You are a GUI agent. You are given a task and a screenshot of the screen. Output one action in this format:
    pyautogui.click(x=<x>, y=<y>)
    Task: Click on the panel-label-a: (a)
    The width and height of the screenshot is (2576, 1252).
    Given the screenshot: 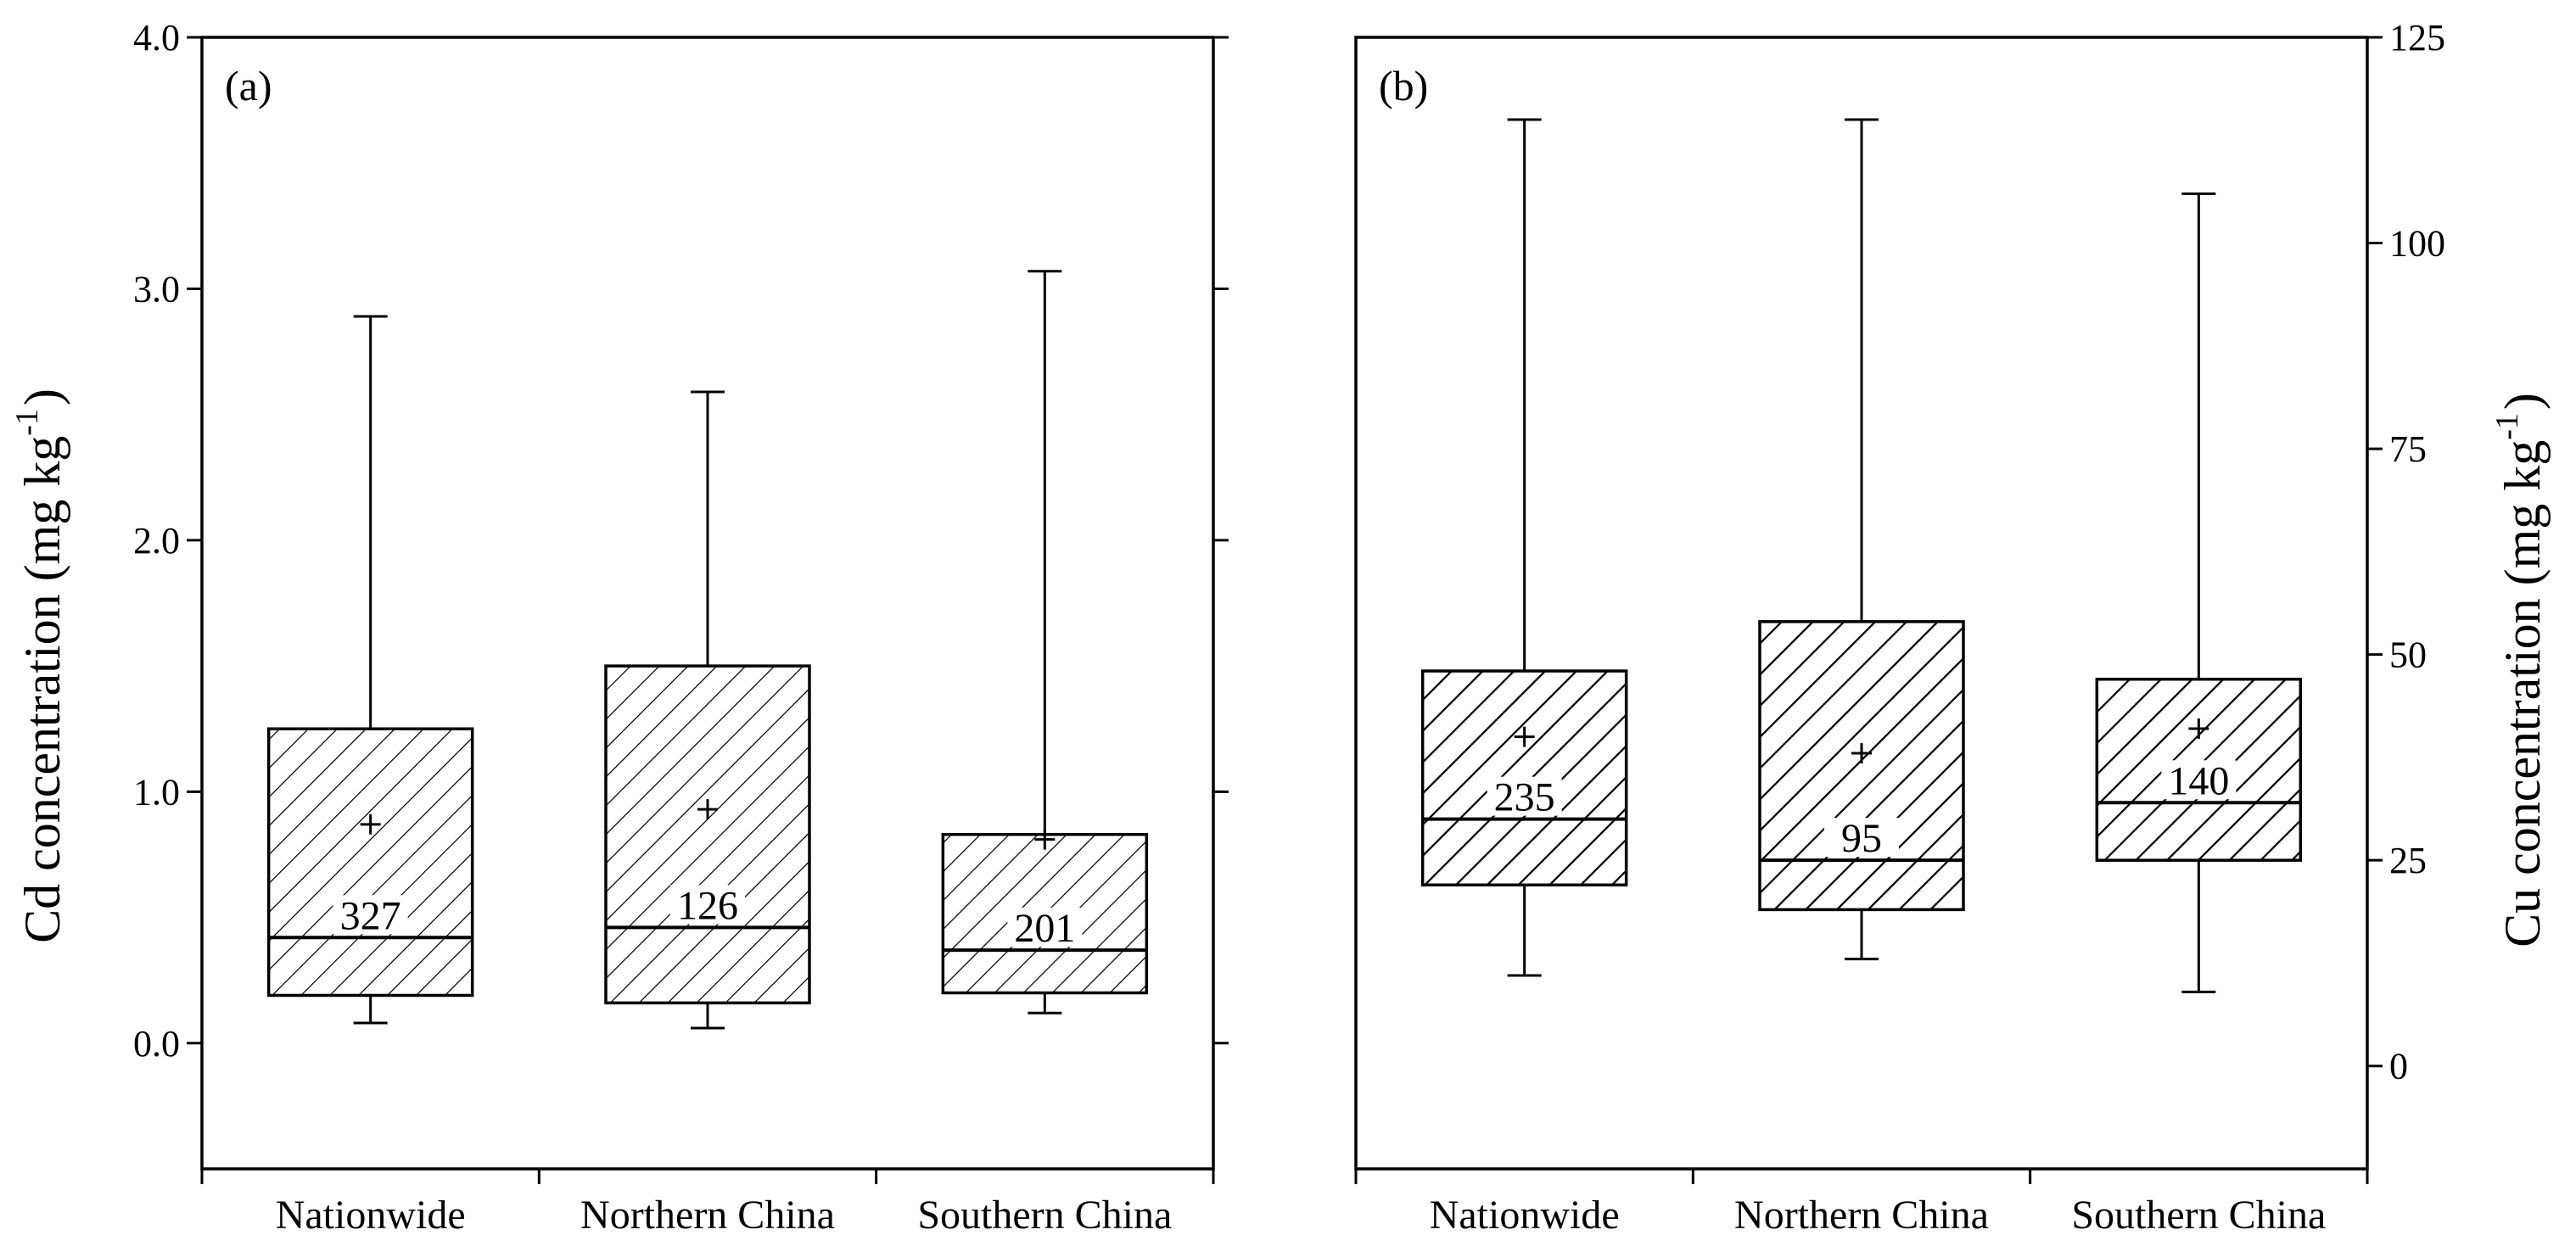 What is the action you would take?
    pyautogui.click(x=248, y=85)
    